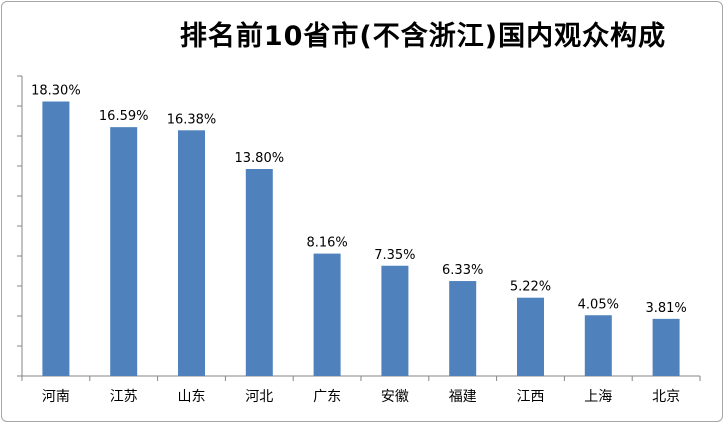 Image resolution: width=726 pixels, height=425 pixels. What do you see at coordinates (530, 287) in the screenshot?
I see `data-label: 5.22%` at bounding box center [530, 287].